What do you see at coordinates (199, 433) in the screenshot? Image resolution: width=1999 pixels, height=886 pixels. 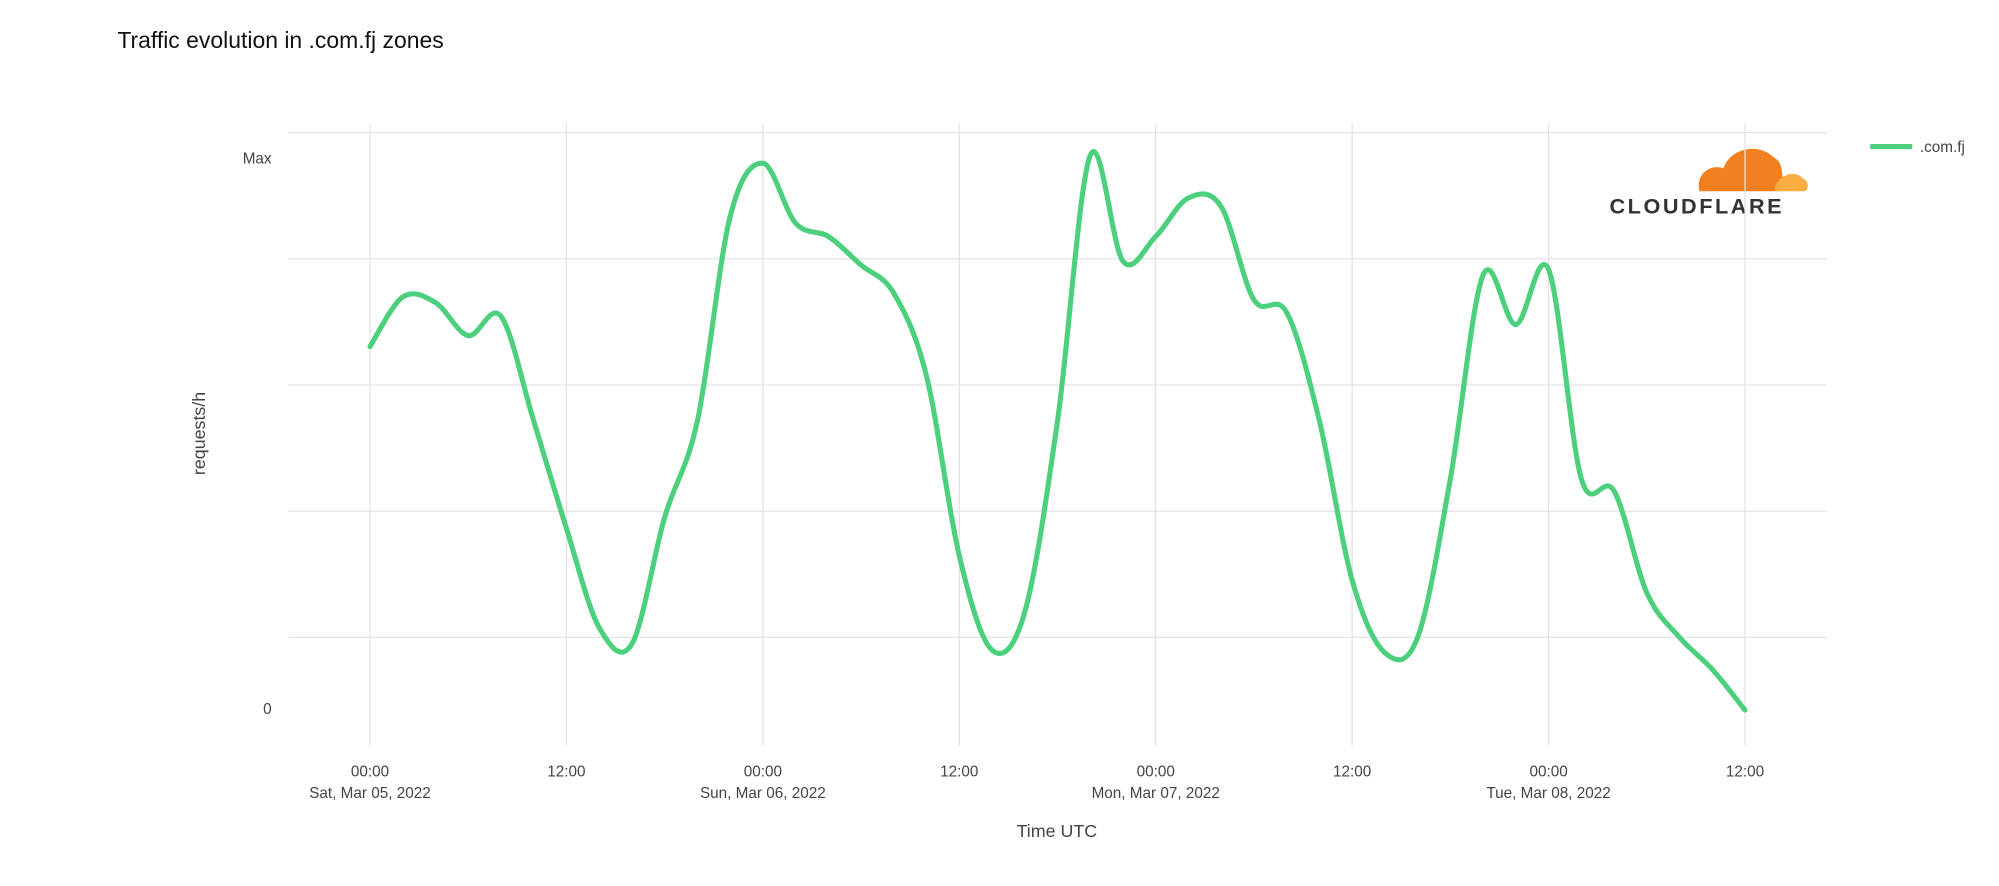 I see `y-axis-title: requests/h` at bounding box center [199, 433].